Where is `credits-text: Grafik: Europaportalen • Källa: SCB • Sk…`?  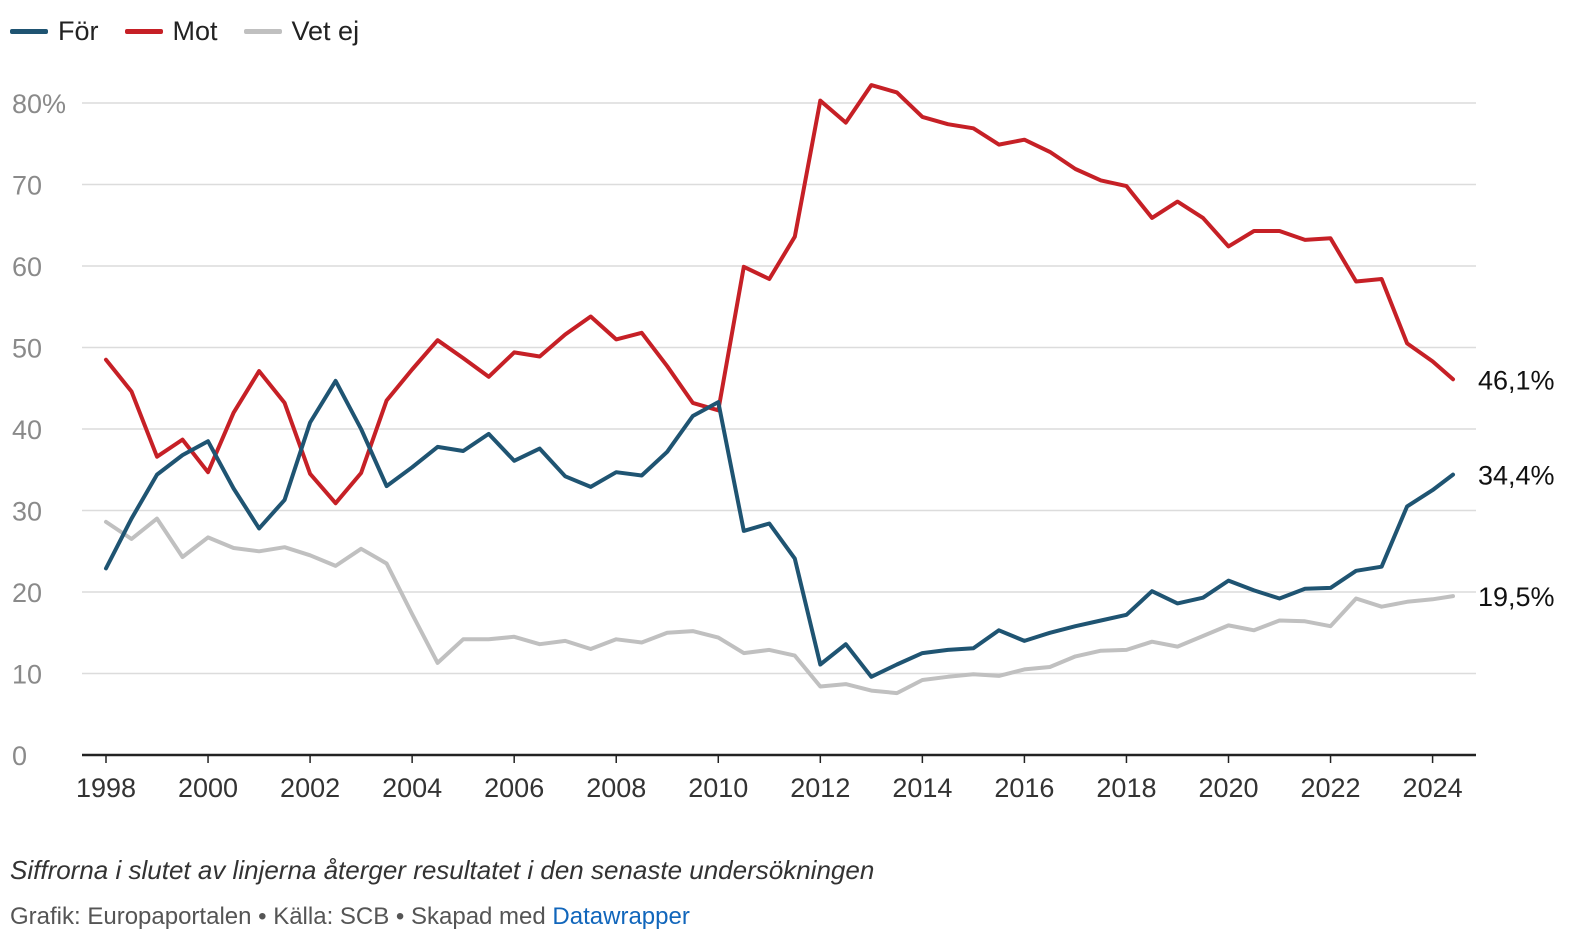 credits-text: Grafik: Europaportalen • Källa: SCB • Sk… is located at coordinates (281, 916).